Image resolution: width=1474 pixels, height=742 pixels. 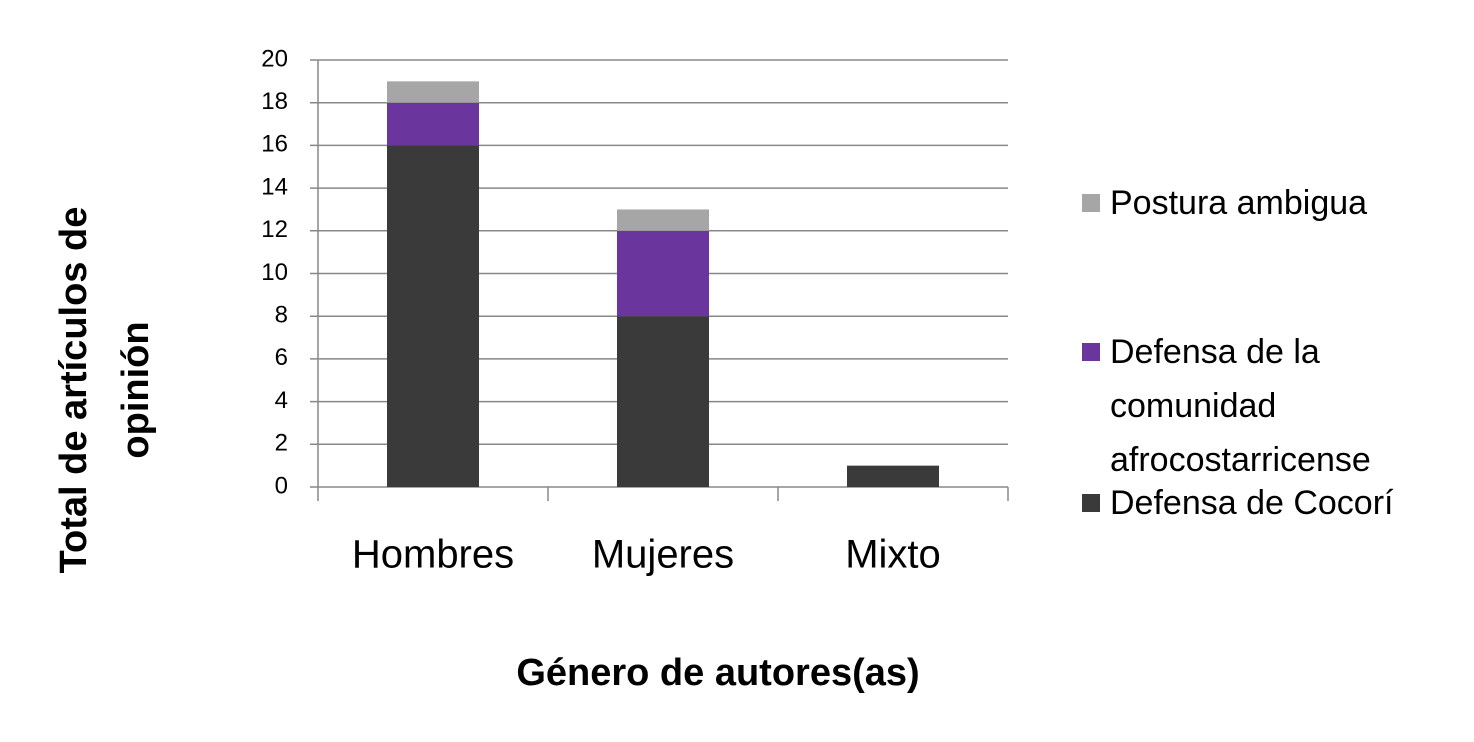 I want to click on legend-item: Defensa de Cocorí, so click(x=1252, y=503).